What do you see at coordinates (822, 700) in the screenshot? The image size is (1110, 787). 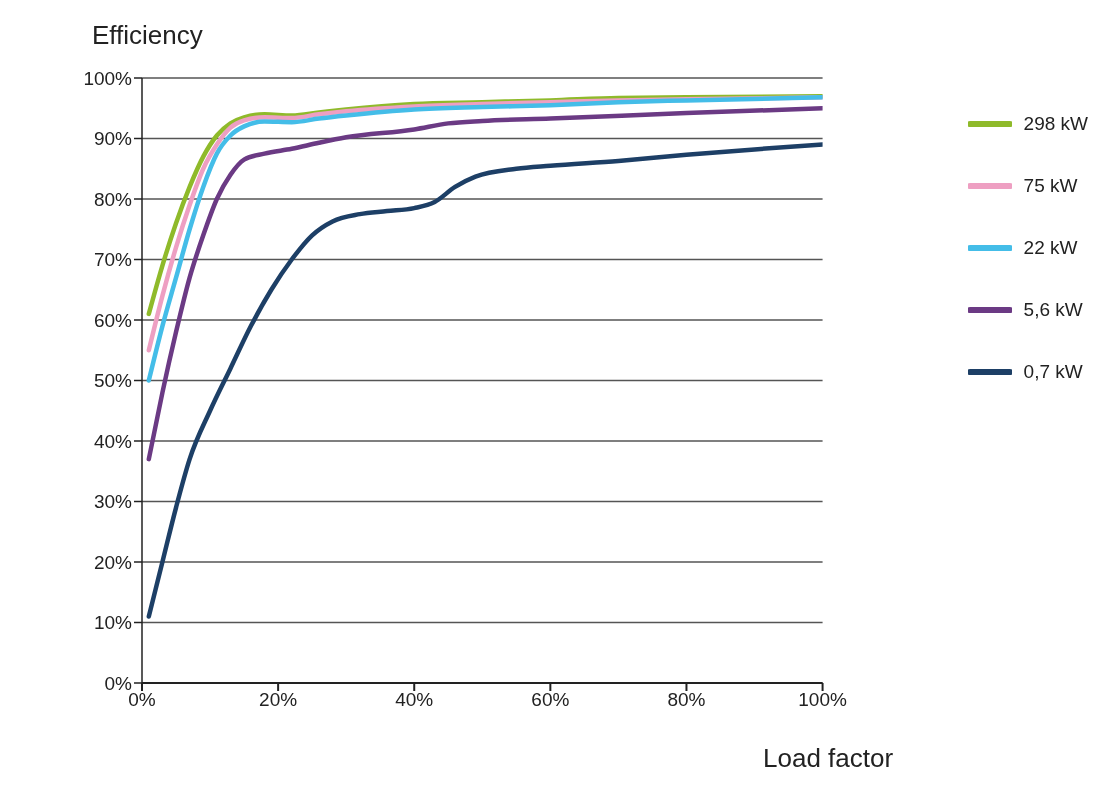 I see `x-tick-label: 100%` at bounding box center [822, 700].